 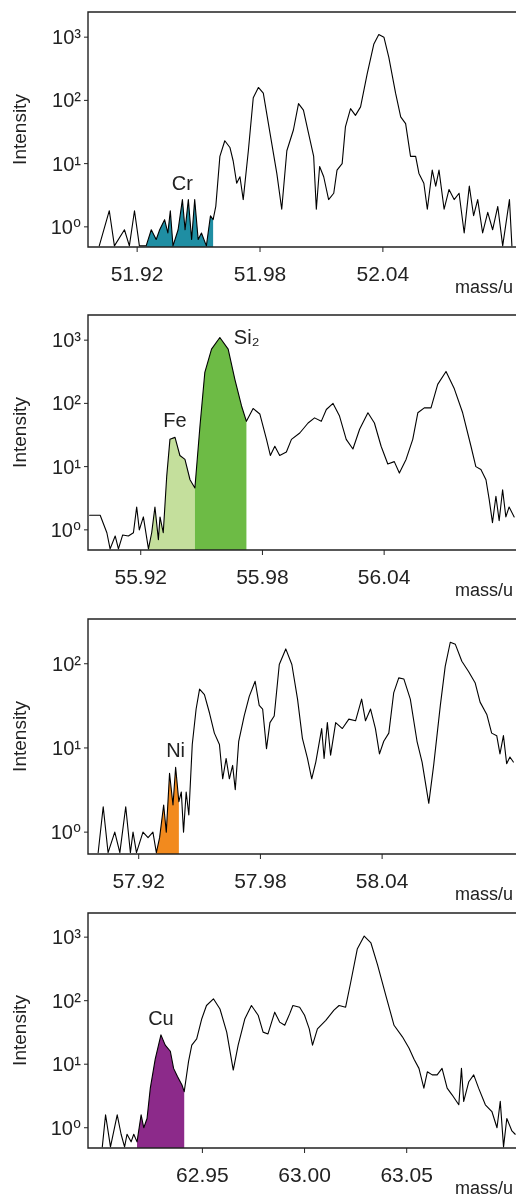 What do you see at coordinates (141, 576) in the screenshot?
I see `x-tick-label: 55.92` at bounding box center [141, 576].